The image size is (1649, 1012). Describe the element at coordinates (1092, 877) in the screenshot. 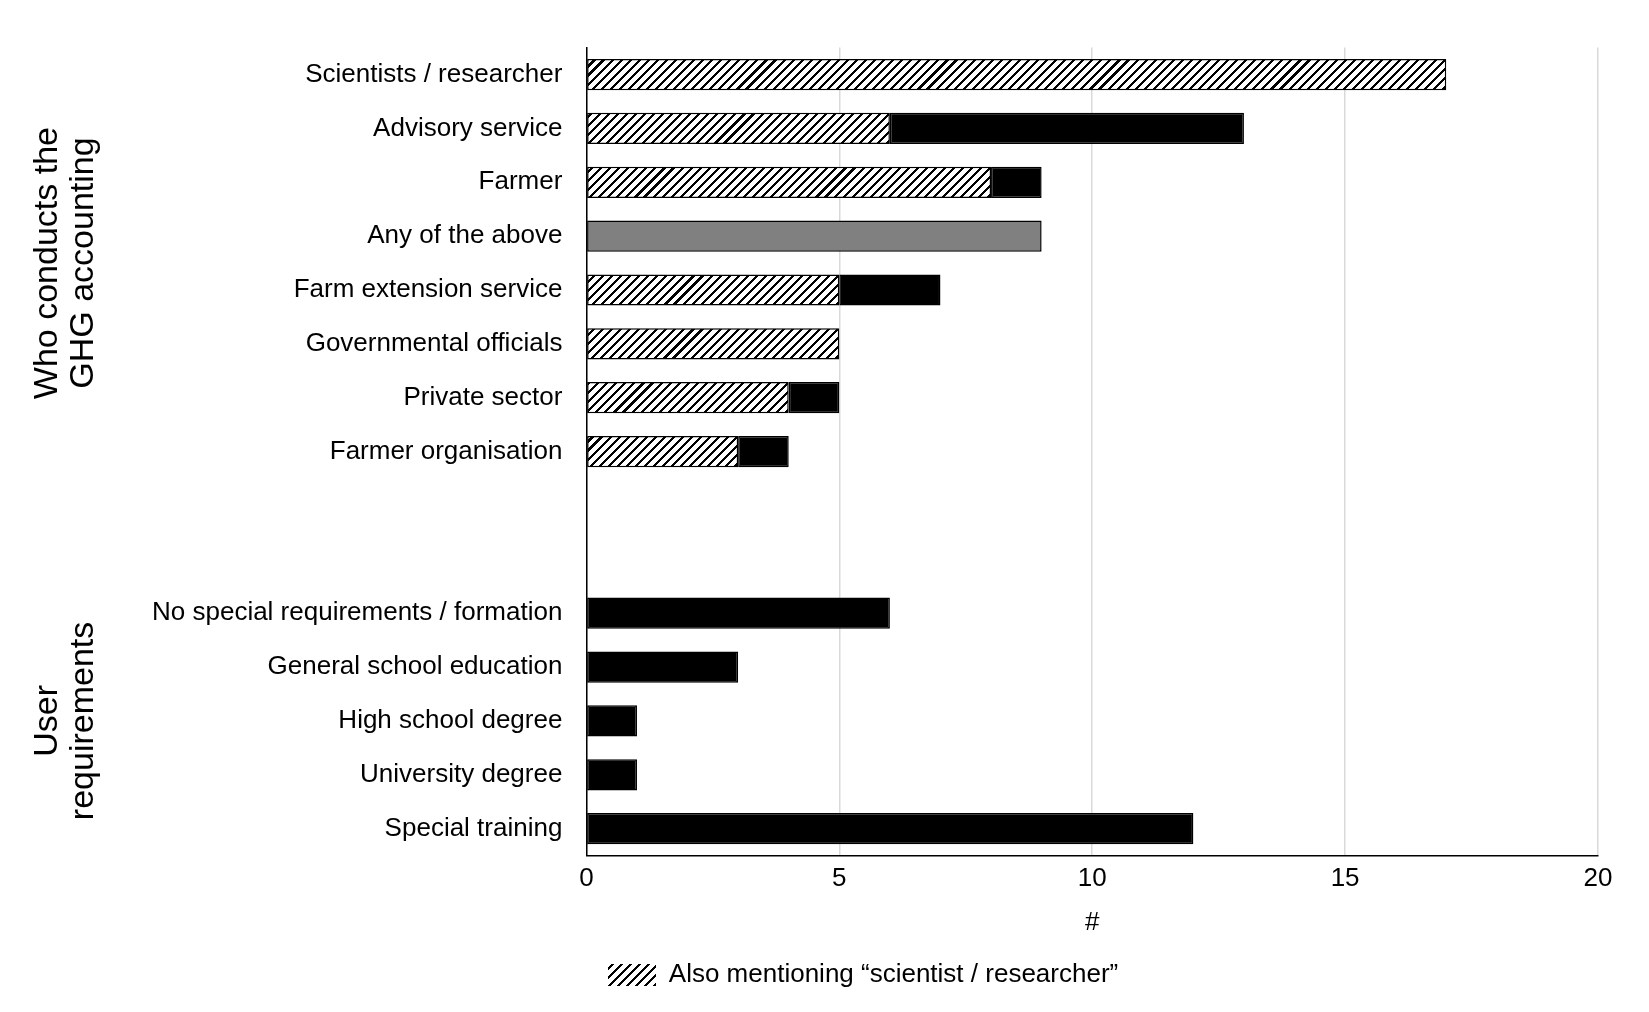

I see `x-tick-label: 10` at that location.